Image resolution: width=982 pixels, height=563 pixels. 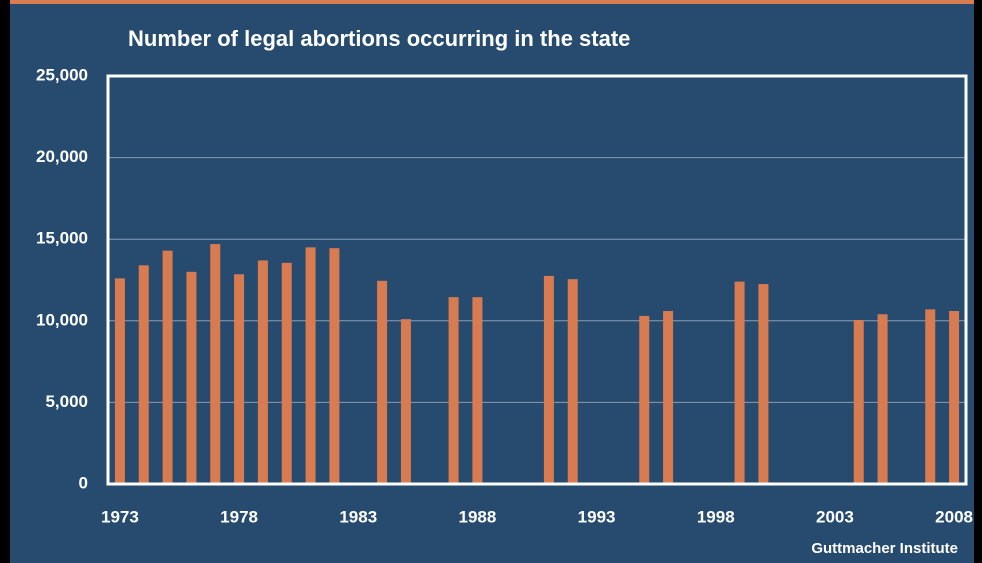 What do you see at coordinates (358, 516) in the screenshot?
I see `x-tick-label: 1983` at bounding box center [358, 516].